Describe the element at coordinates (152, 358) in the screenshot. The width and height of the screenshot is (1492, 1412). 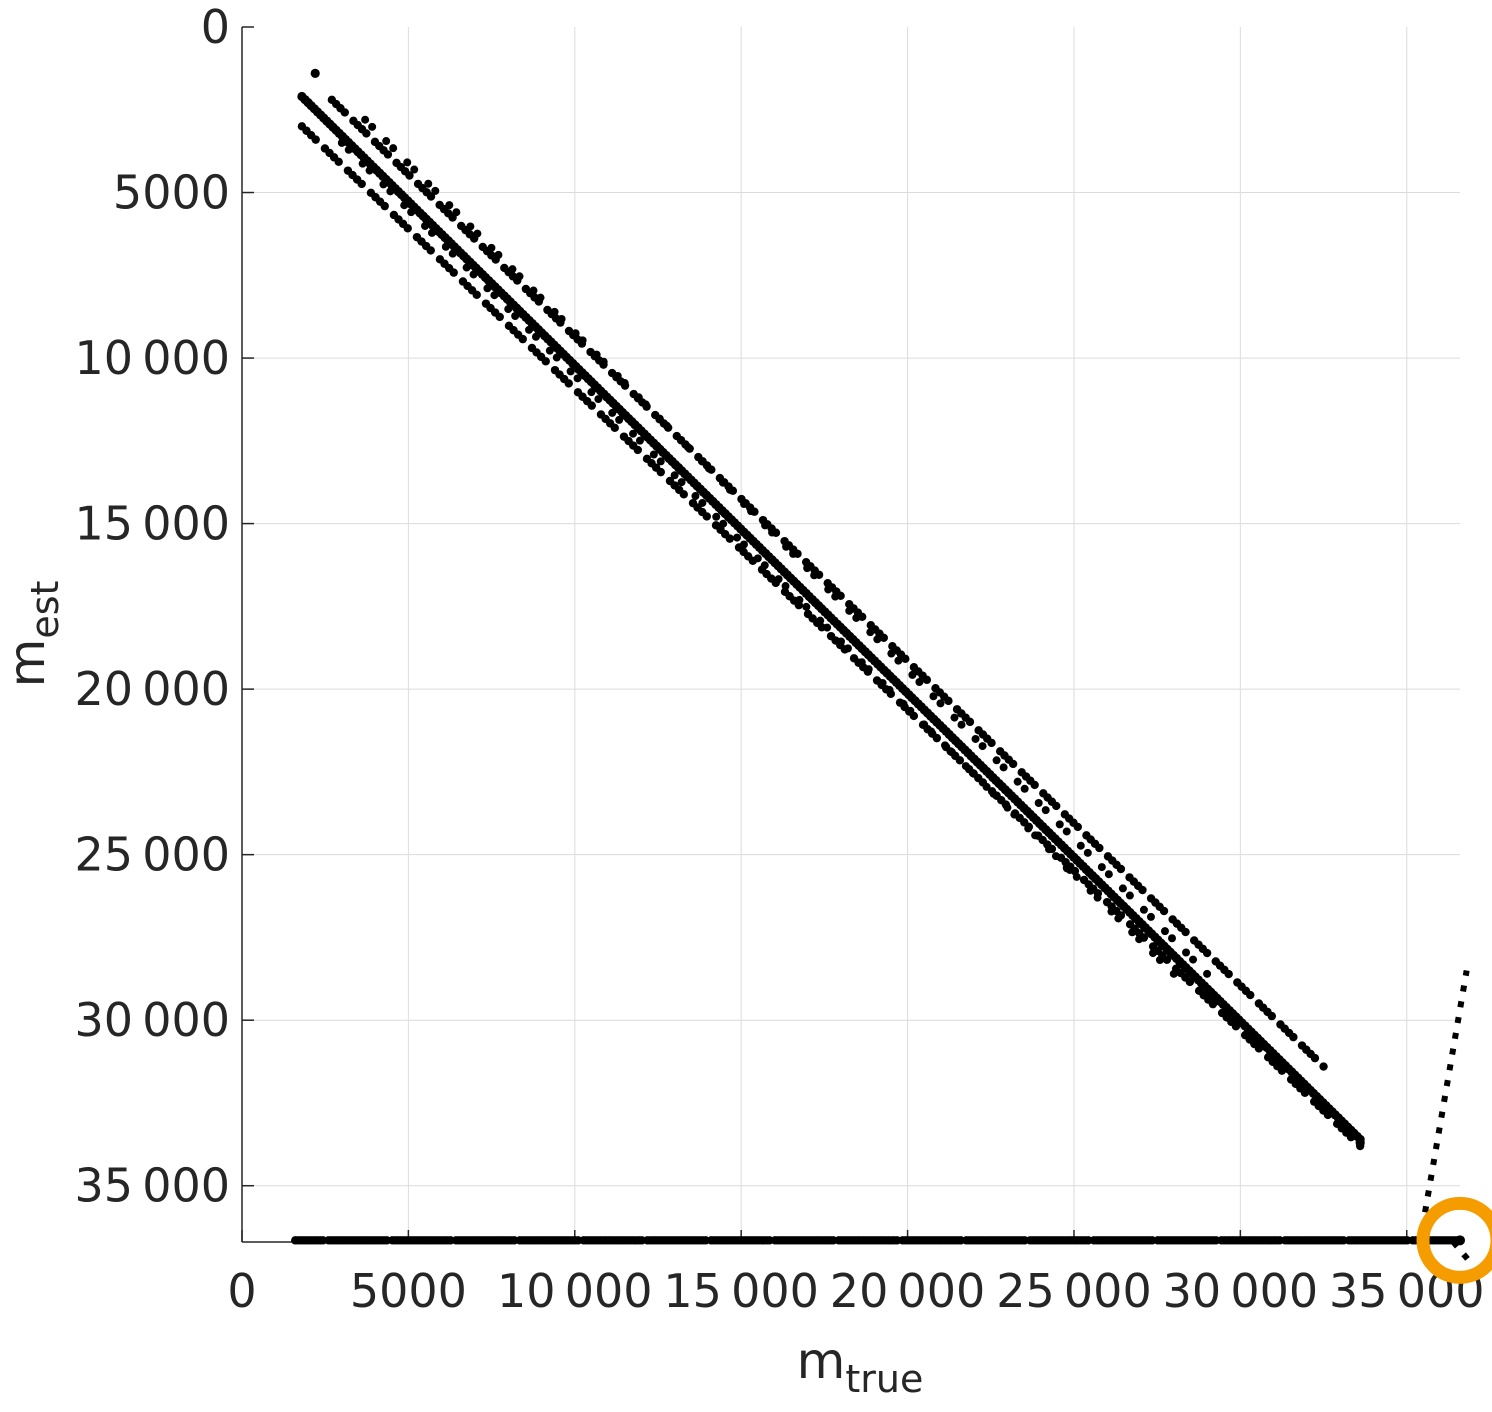
I see `y-tick-label: 10 000` at that location.